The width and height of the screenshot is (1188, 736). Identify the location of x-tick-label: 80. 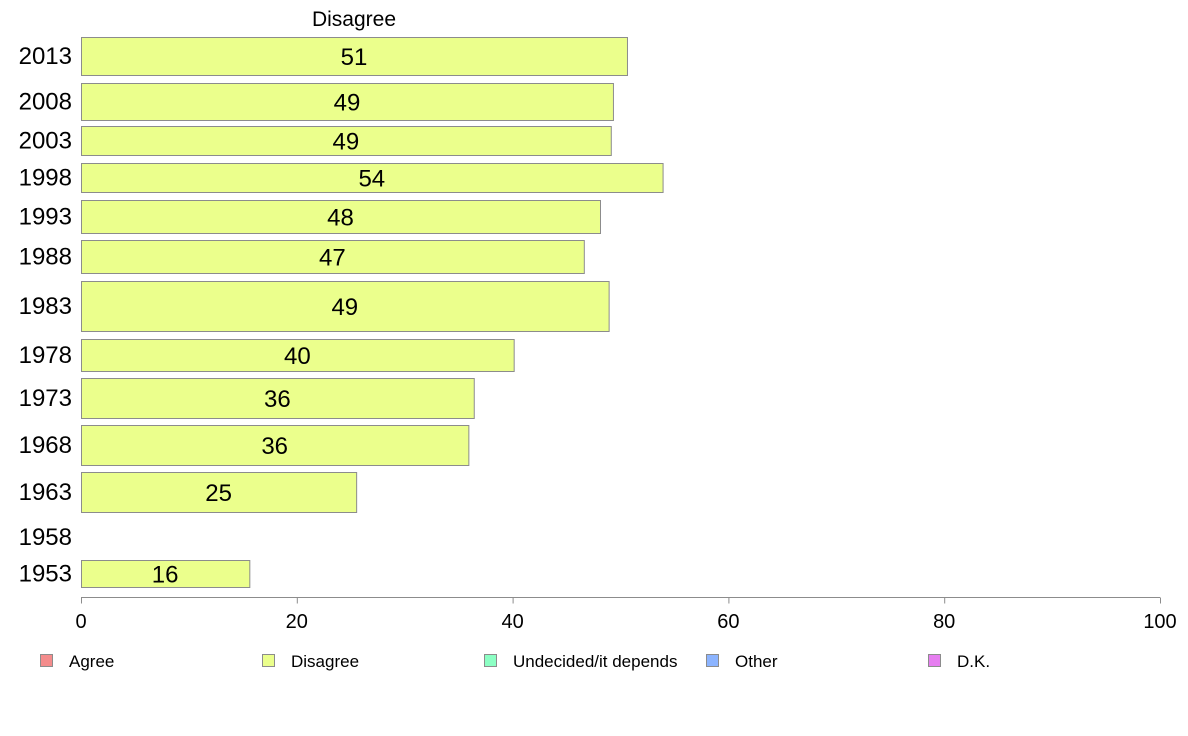
(944, 622).